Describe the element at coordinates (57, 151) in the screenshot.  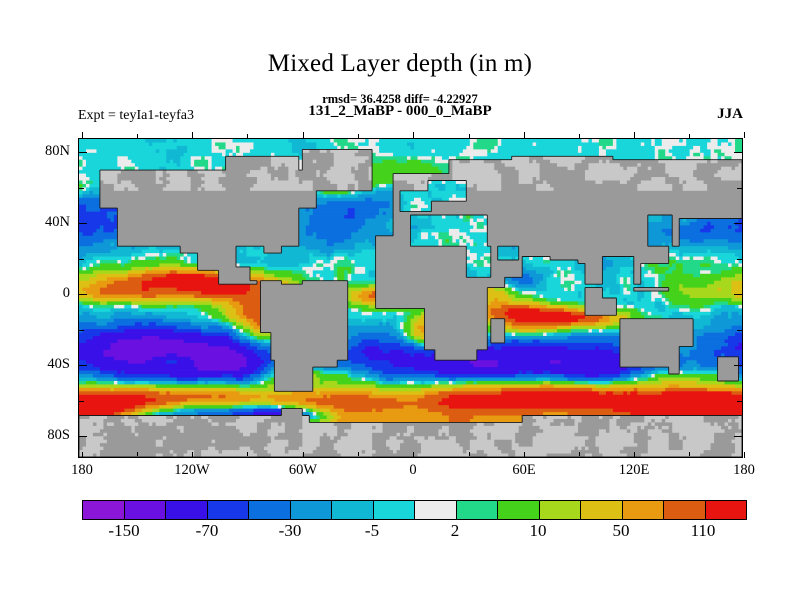
I see `y-axis-tick-label: 80N` at that location.